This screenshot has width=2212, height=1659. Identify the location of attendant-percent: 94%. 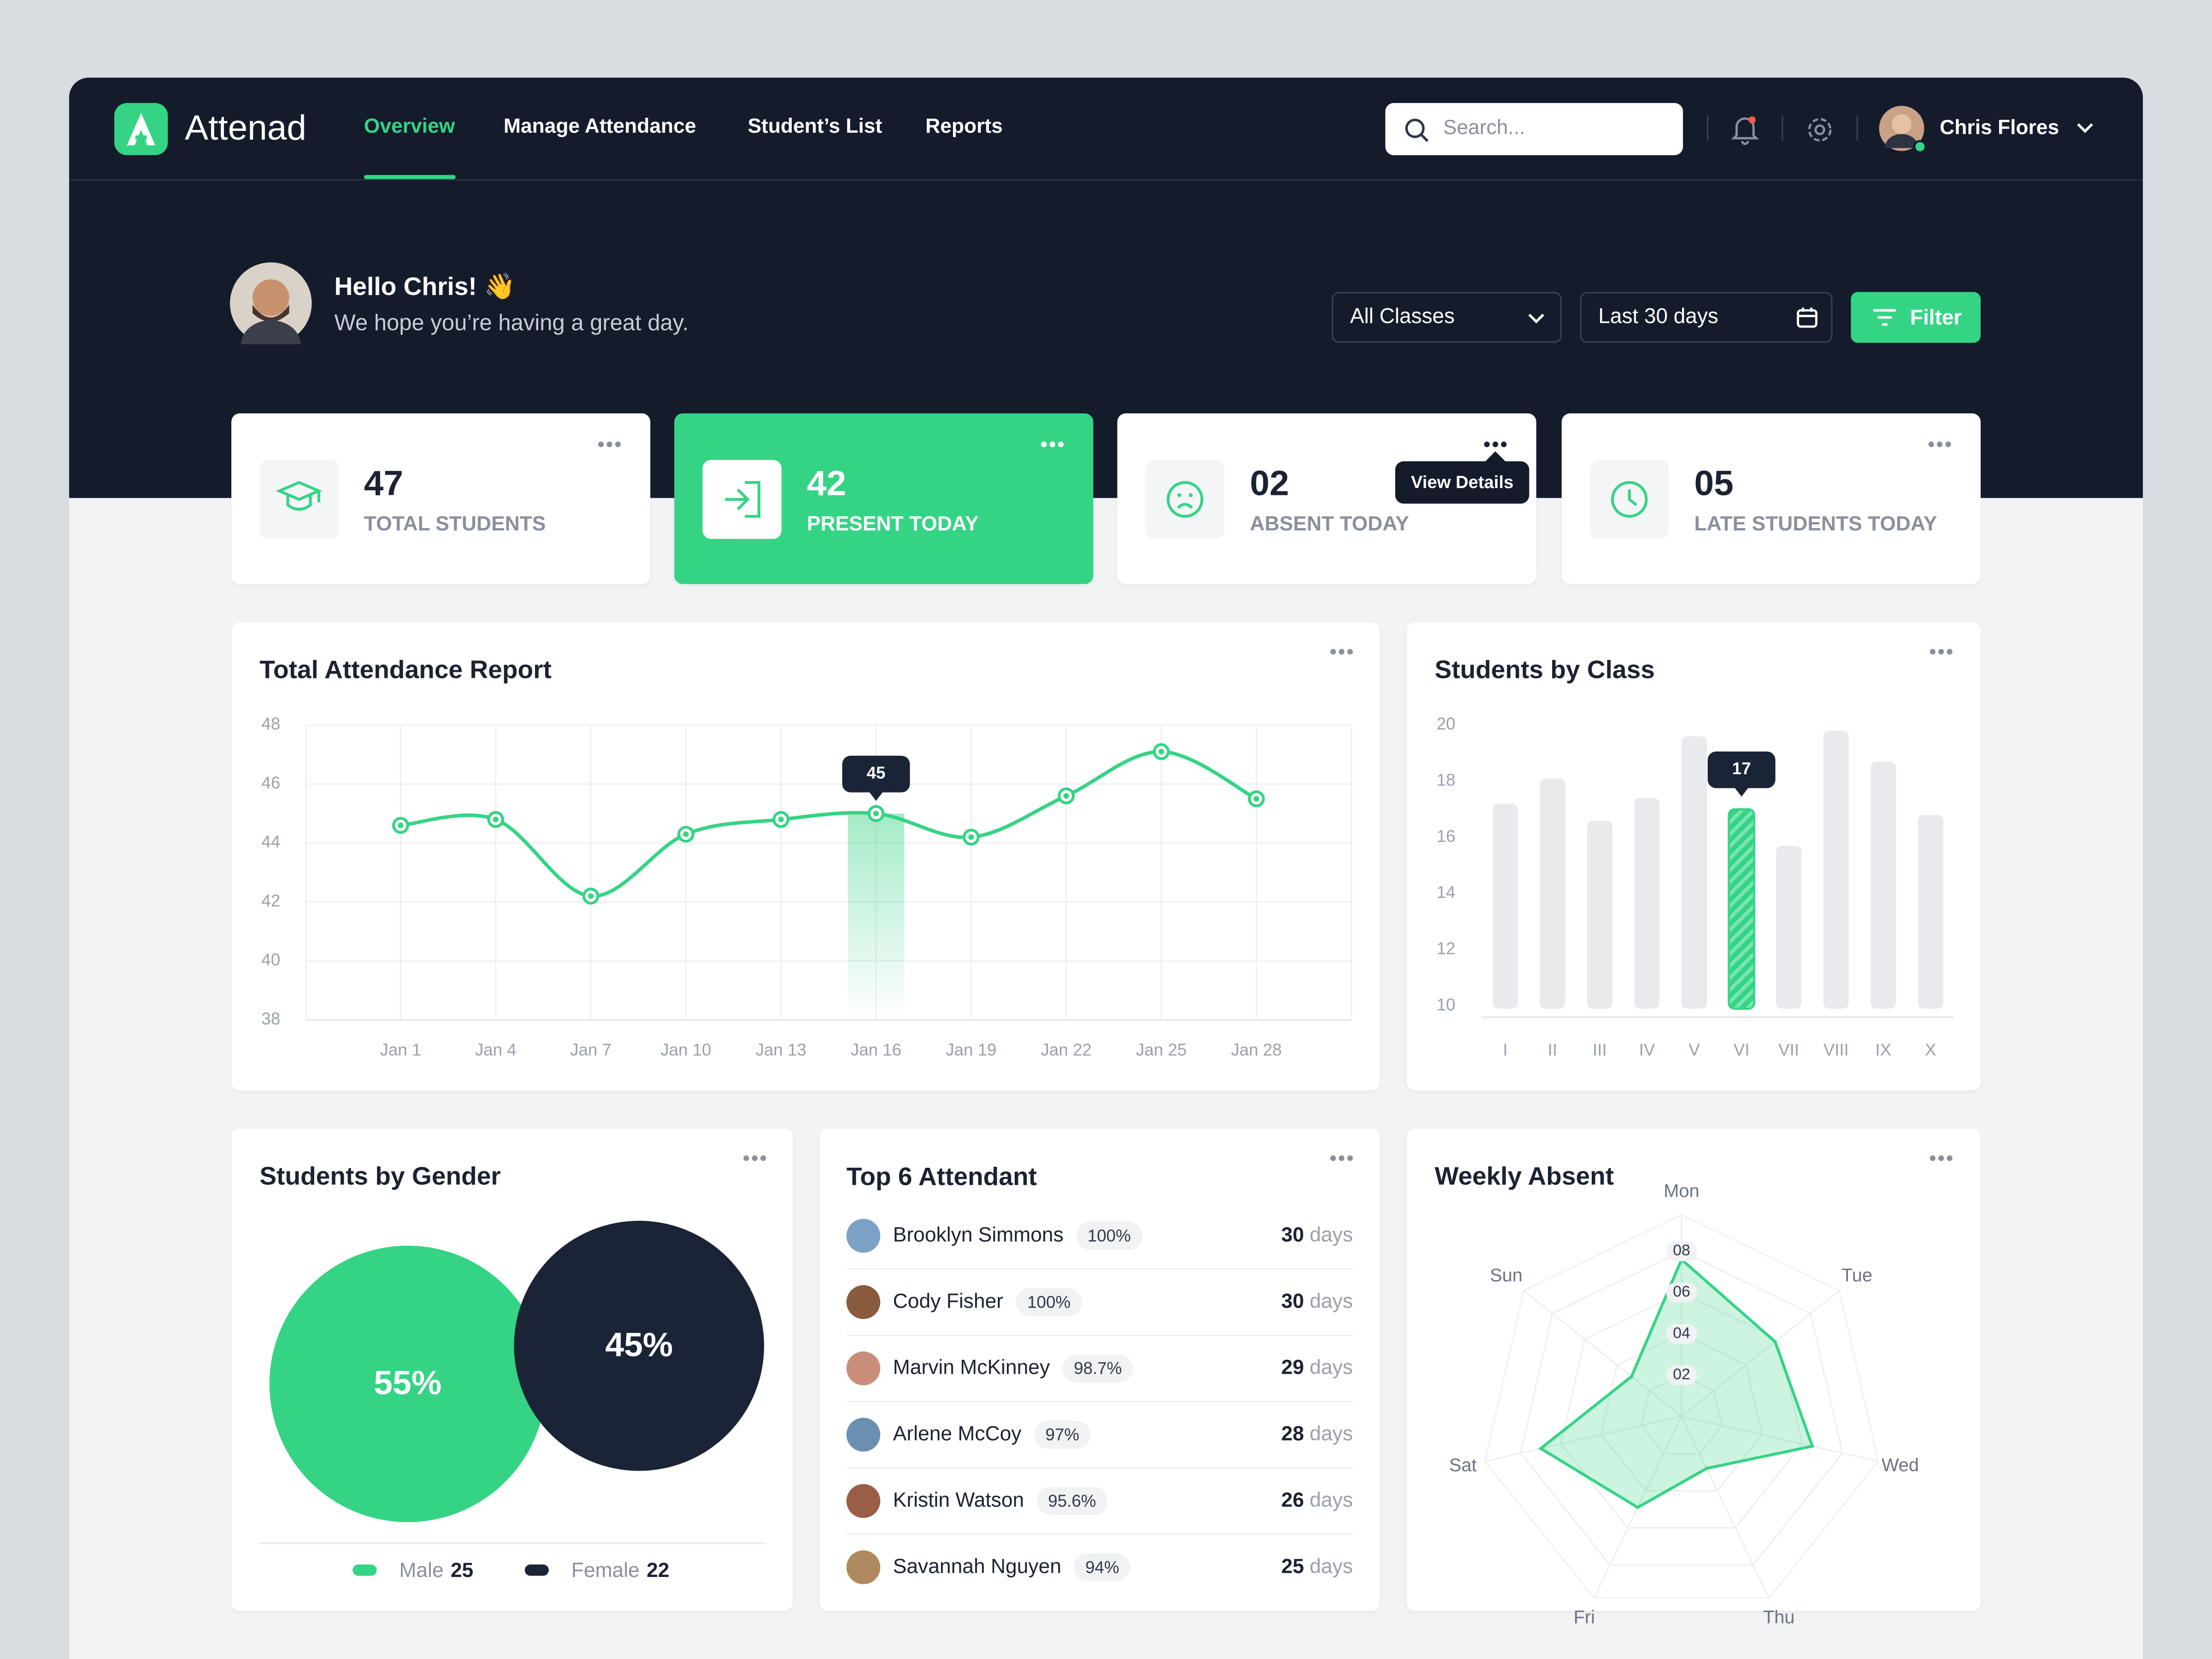
(1102, 1567).